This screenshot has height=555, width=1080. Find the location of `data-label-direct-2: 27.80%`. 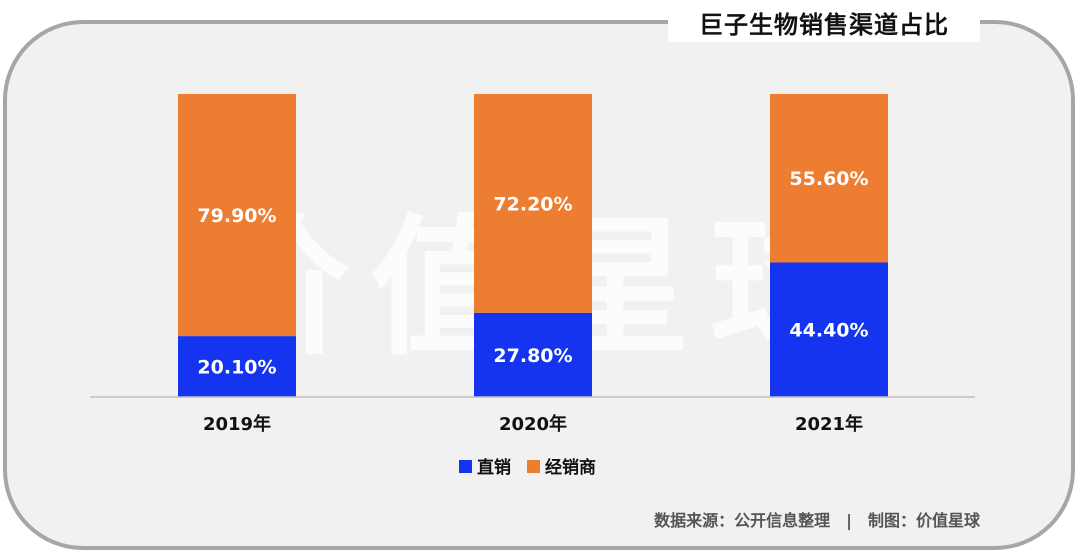

data-label-direct-2: 27.80% is located at coordinates (532, 356).